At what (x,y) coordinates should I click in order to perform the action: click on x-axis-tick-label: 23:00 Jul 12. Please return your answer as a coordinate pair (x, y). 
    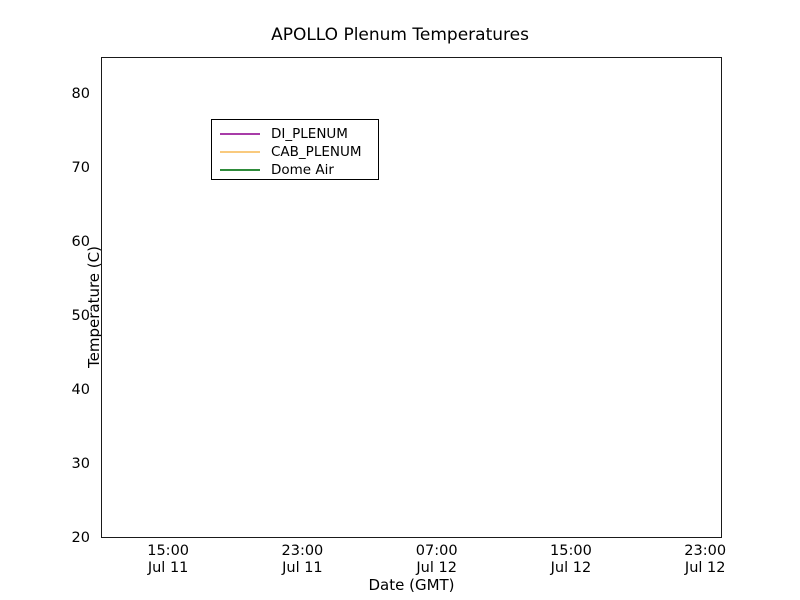
    Looking at the image, I should click on (705, 560).